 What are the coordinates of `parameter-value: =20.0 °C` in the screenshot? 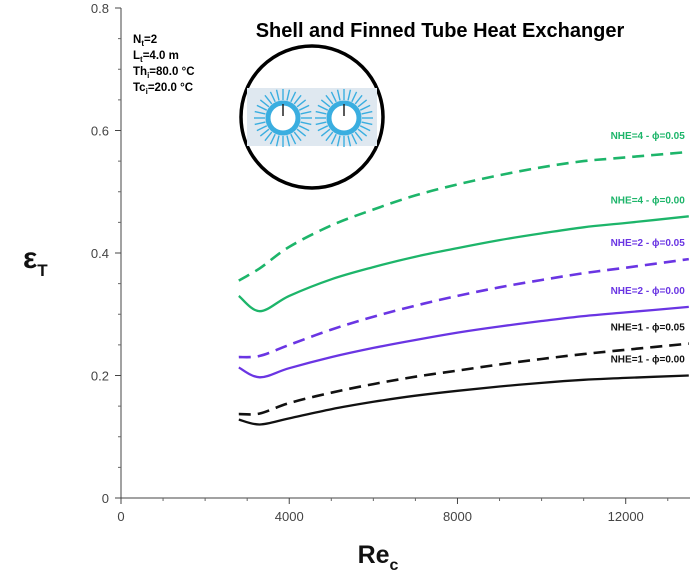 It's located at (170, 88).